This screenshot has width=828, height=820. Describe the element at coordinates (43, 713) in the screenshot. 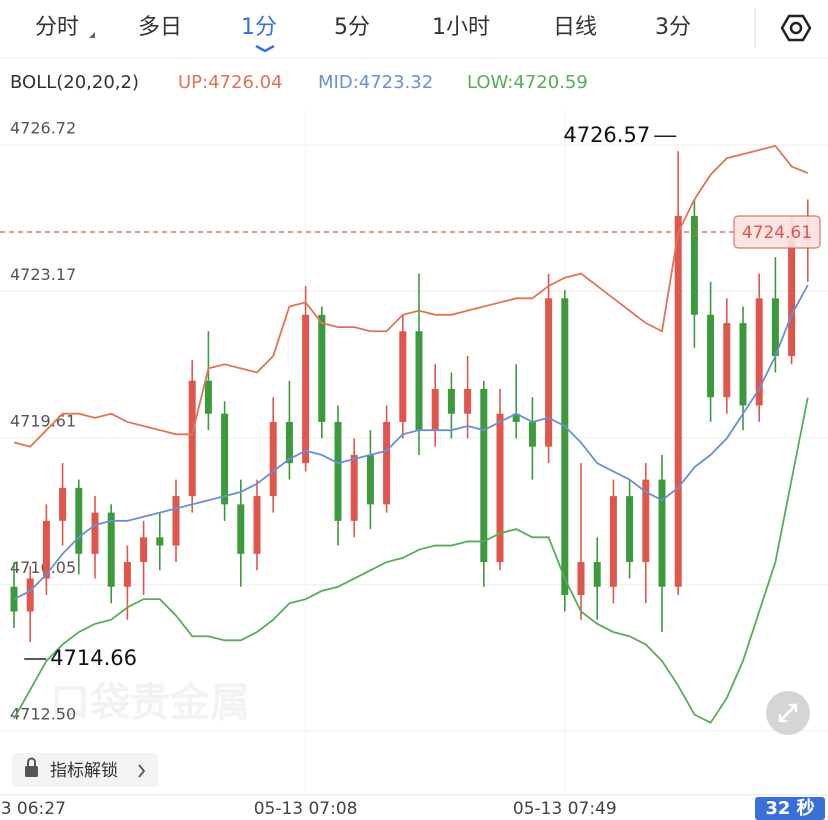

I see `y-tick-label: 4712.50` at that location.